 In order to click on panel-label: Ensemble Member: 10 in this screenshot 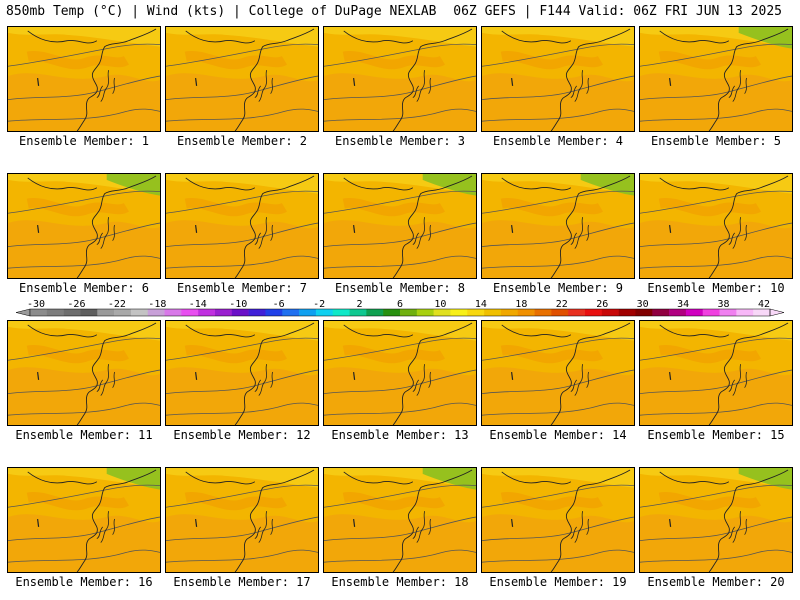, I will do `click(716, 288)`.